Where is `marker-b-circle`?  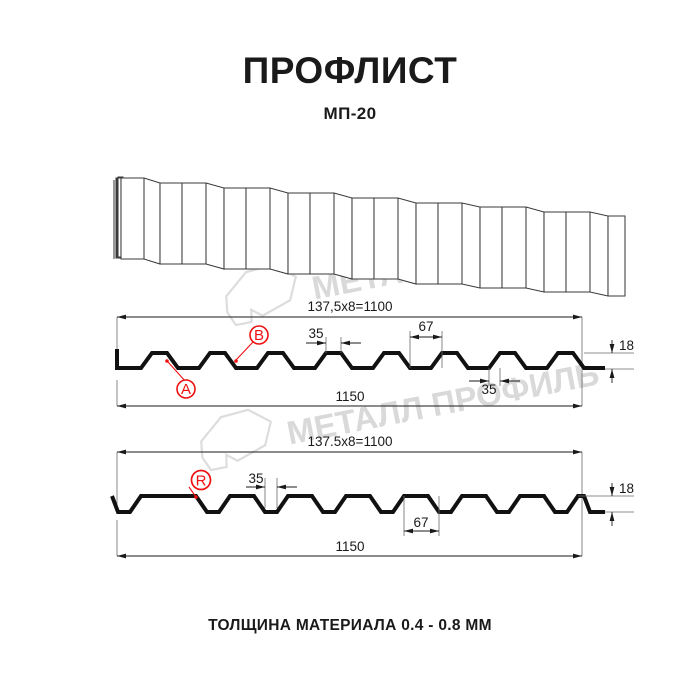 marker-b-circle is located at coordinates (259, 335).